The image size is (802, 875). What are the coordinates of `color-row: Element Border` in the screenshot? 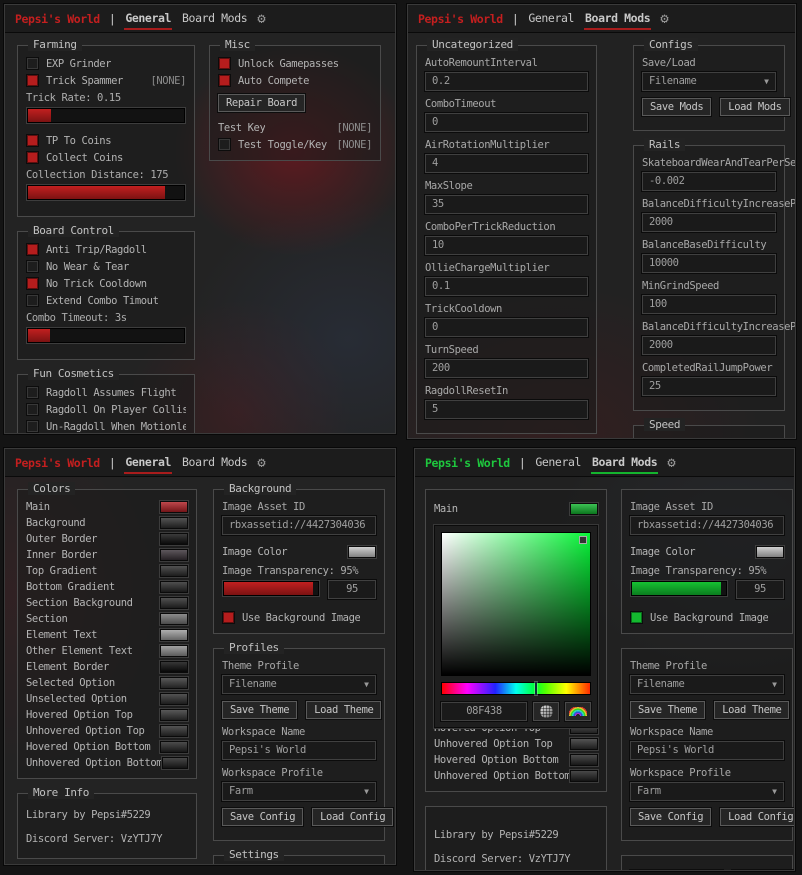 It's located at (107, 667).